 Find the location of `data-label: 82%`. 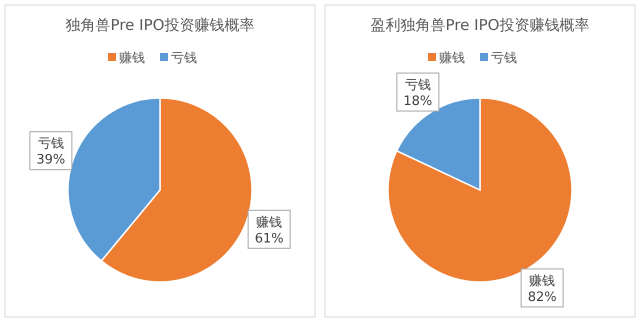

data-label: 82% is located at coordinates (542, 297).